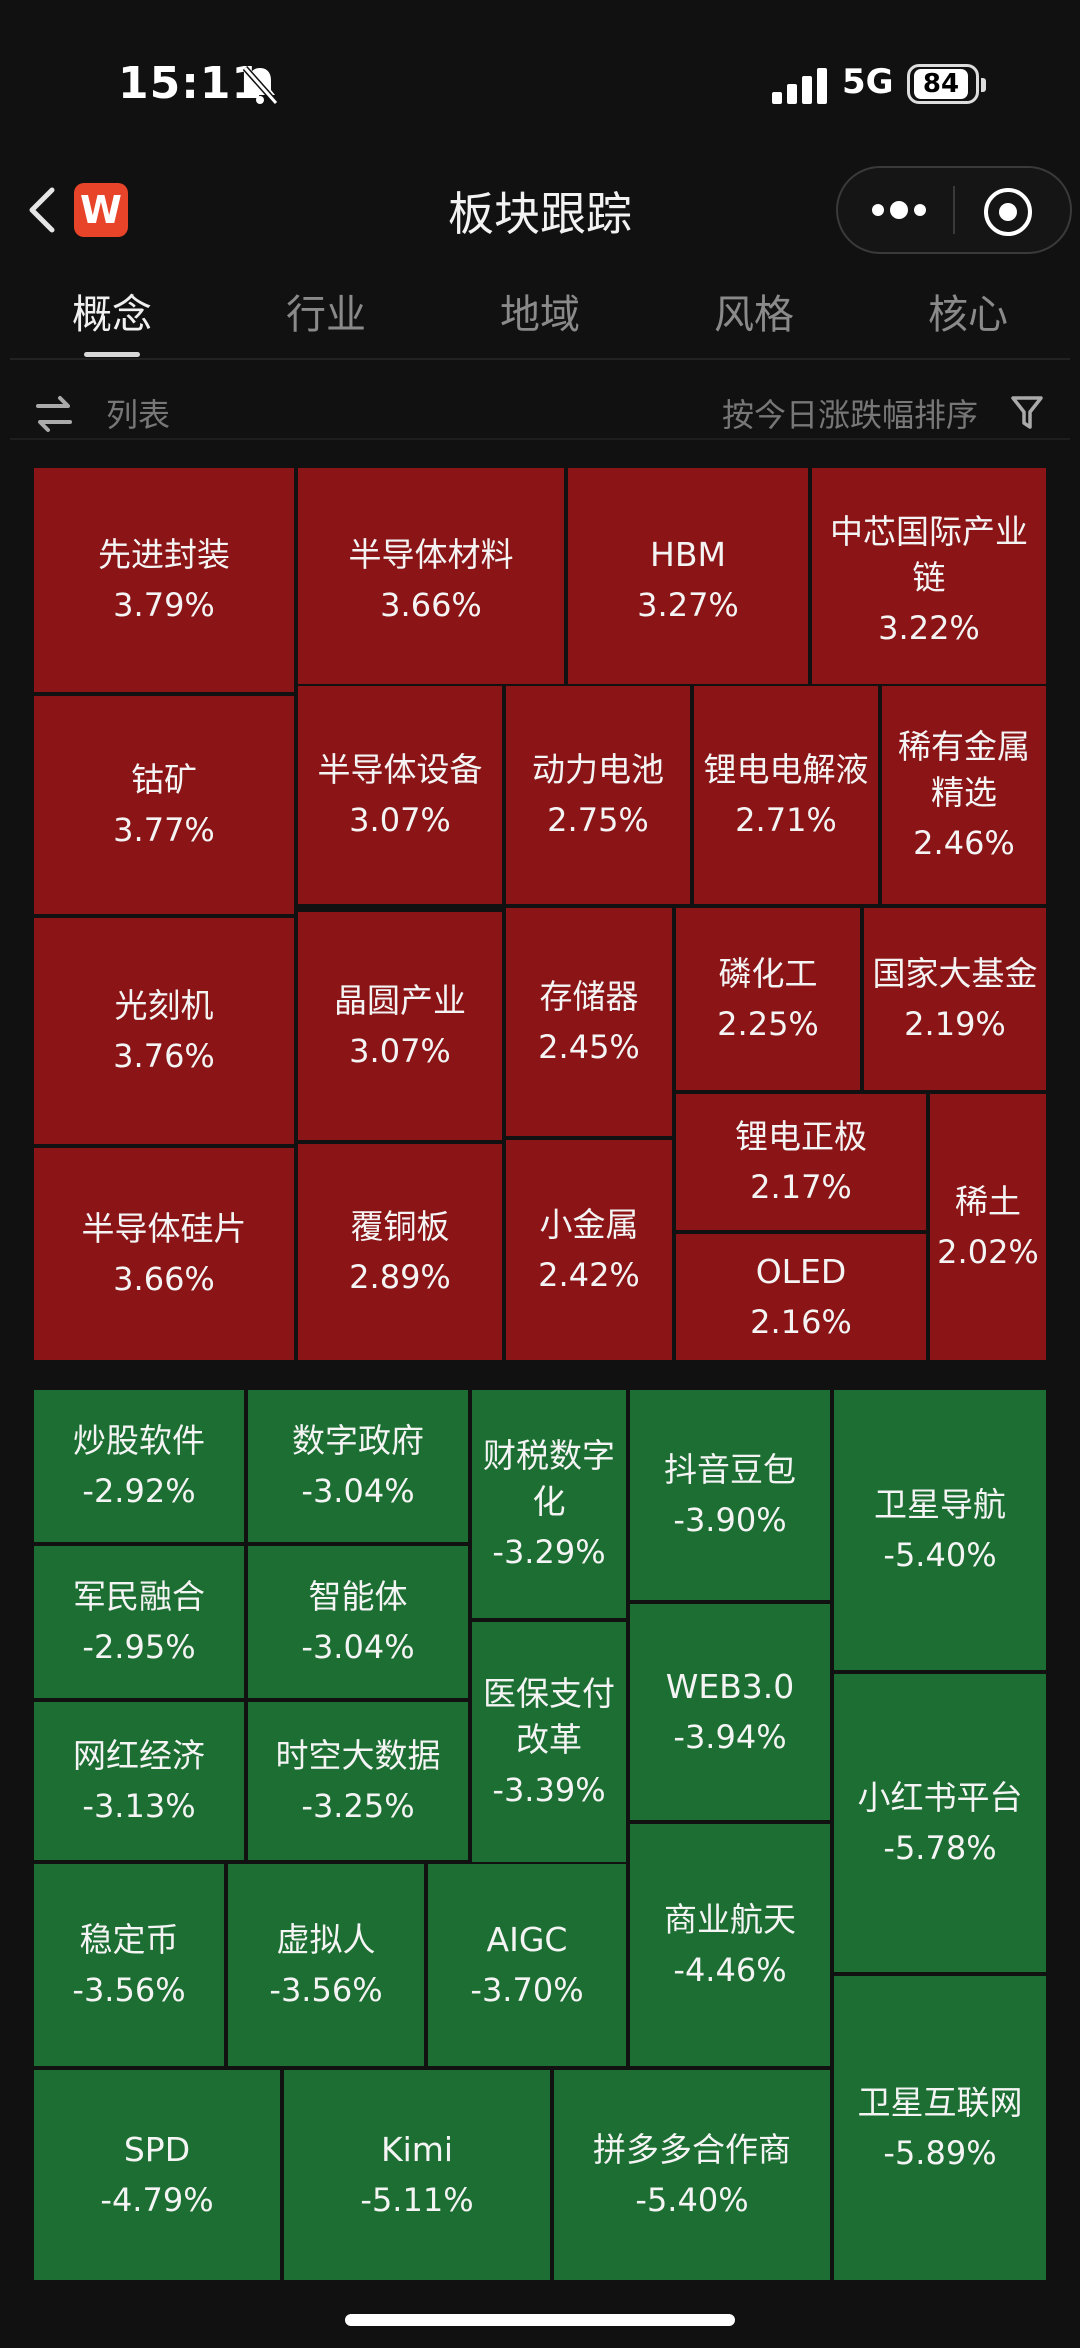 The width and height of the screenshot is (1080, 2348). What do you see at coordinates (400, 1226) in the screenshot?
I see `sector-name: 覆铜板` at bounding box center [400, 1226].